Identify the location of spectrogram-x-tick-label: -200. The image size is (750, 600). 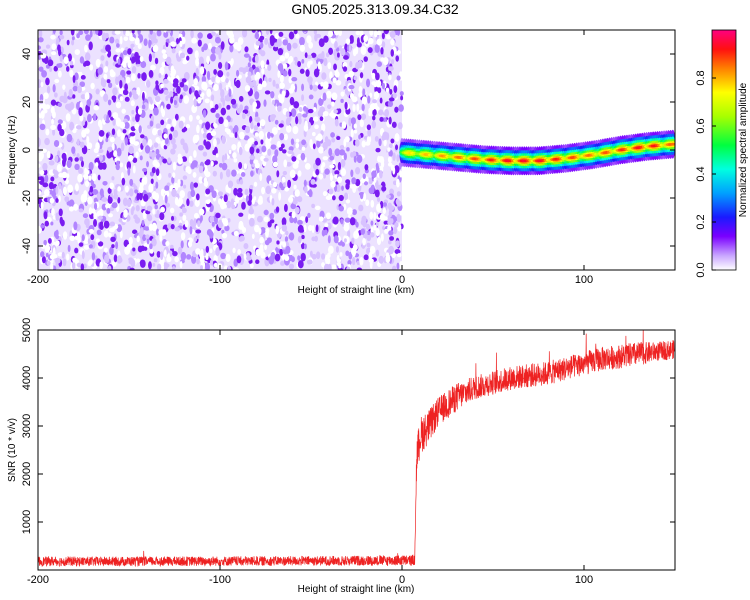
(38, 280).